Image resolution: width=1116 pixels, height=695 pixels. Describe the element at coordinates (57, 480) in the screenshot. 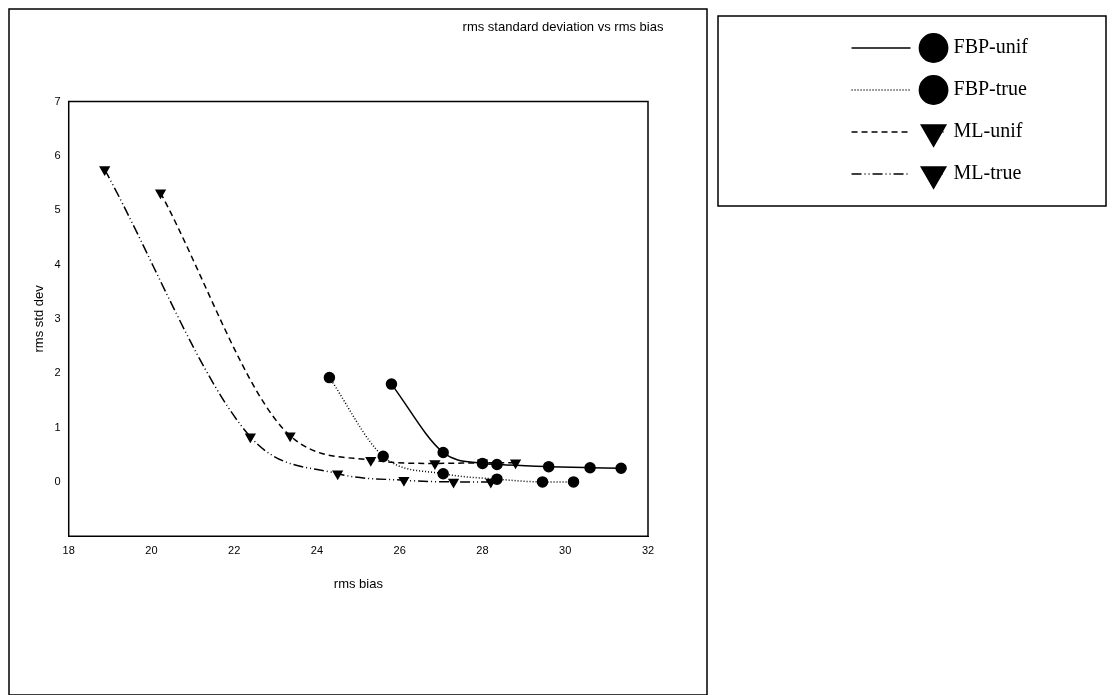

I see `y-tick-label: 0` at that location.